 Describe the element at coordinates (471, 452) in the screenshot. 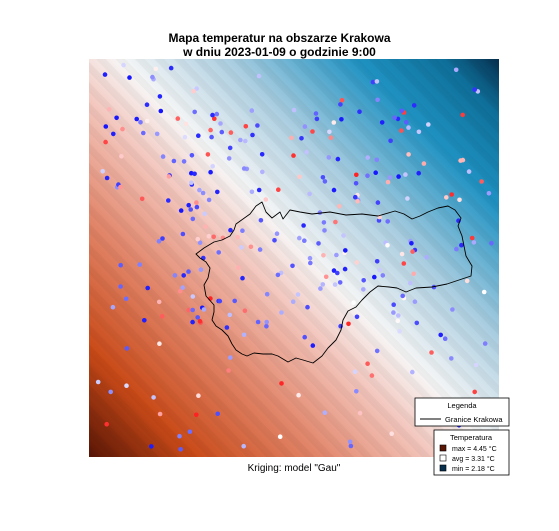

I see `temperature-legend-frame` at that location.